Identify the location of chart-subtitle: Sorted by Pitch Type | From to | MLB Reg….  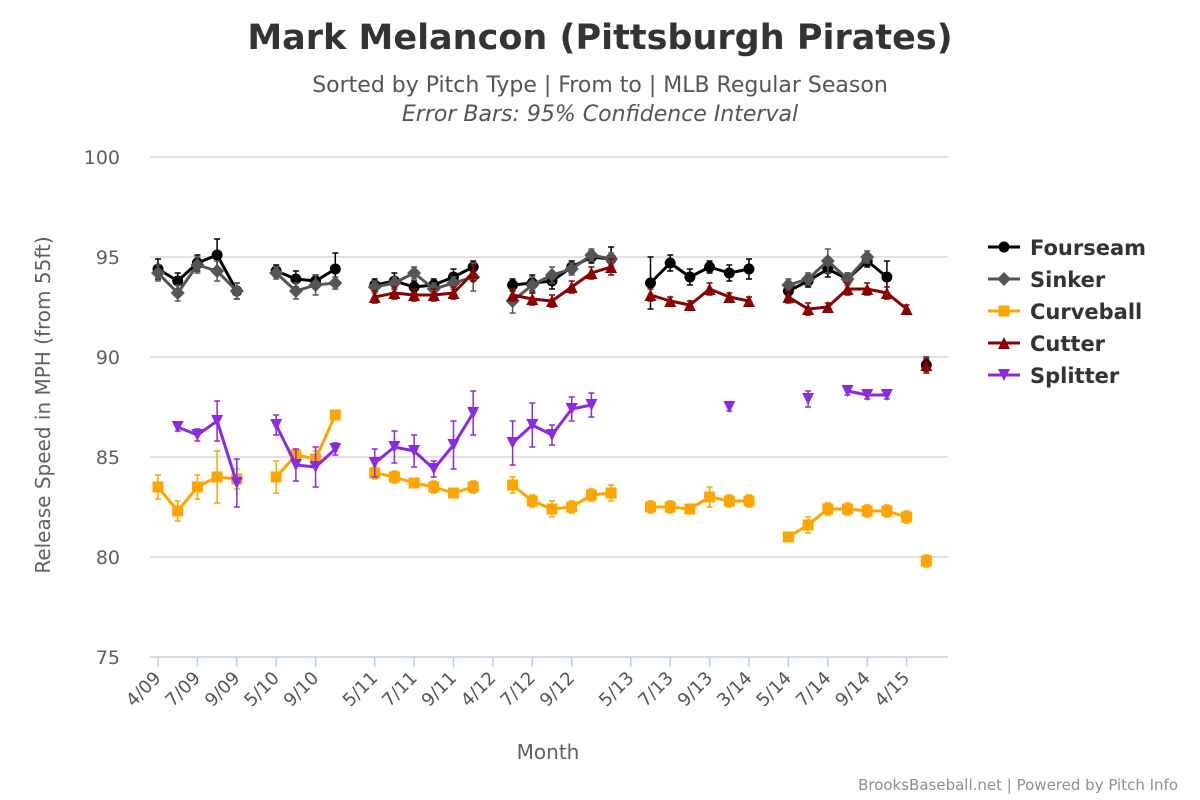
(600, 85).